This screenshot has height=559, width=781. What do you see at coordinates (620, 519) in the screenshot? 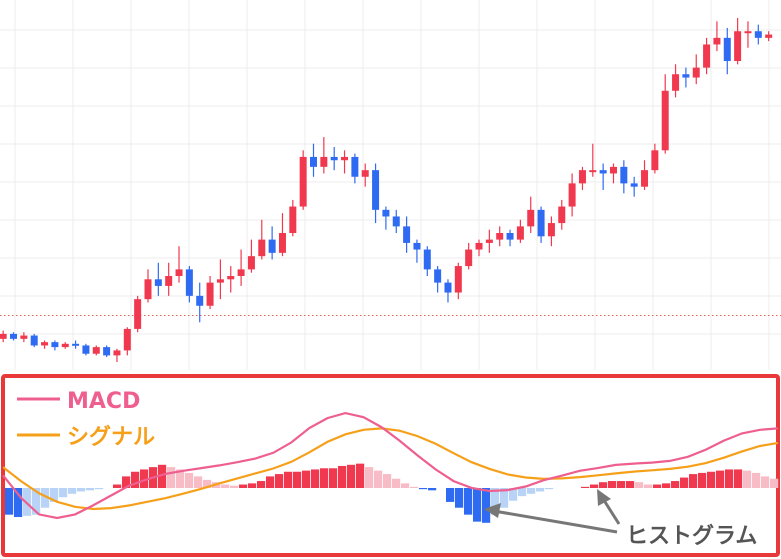
I see `histogram-annotation: ヒストグラム` at bounding box center [620, 519].